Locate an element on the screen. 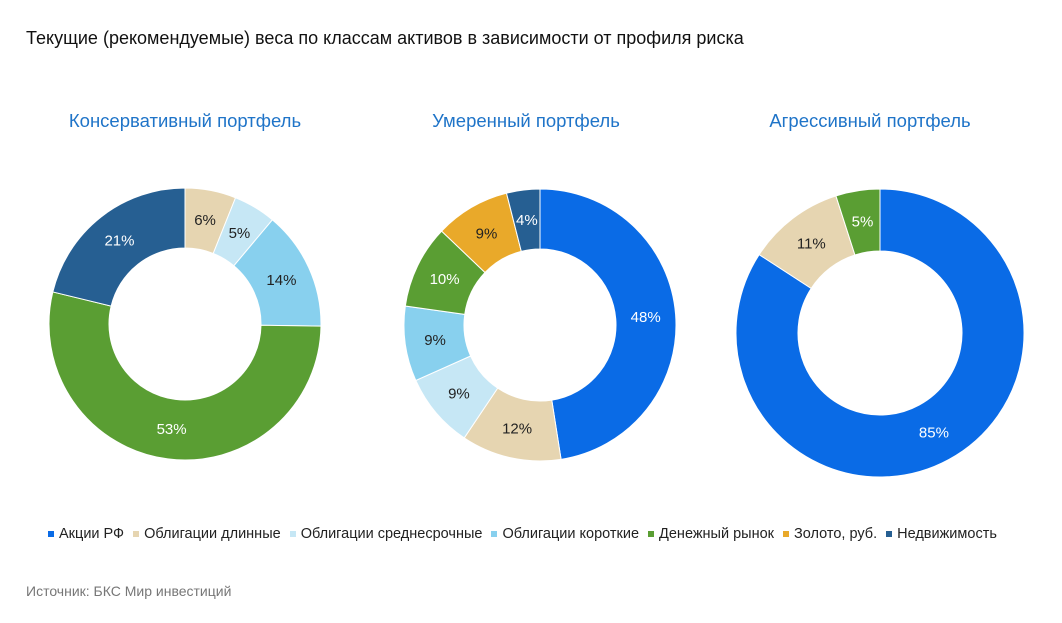 The height and width of the screenshot is (623, 1062). legend-label: Облигации короткие is located at coordinates (571, 534).